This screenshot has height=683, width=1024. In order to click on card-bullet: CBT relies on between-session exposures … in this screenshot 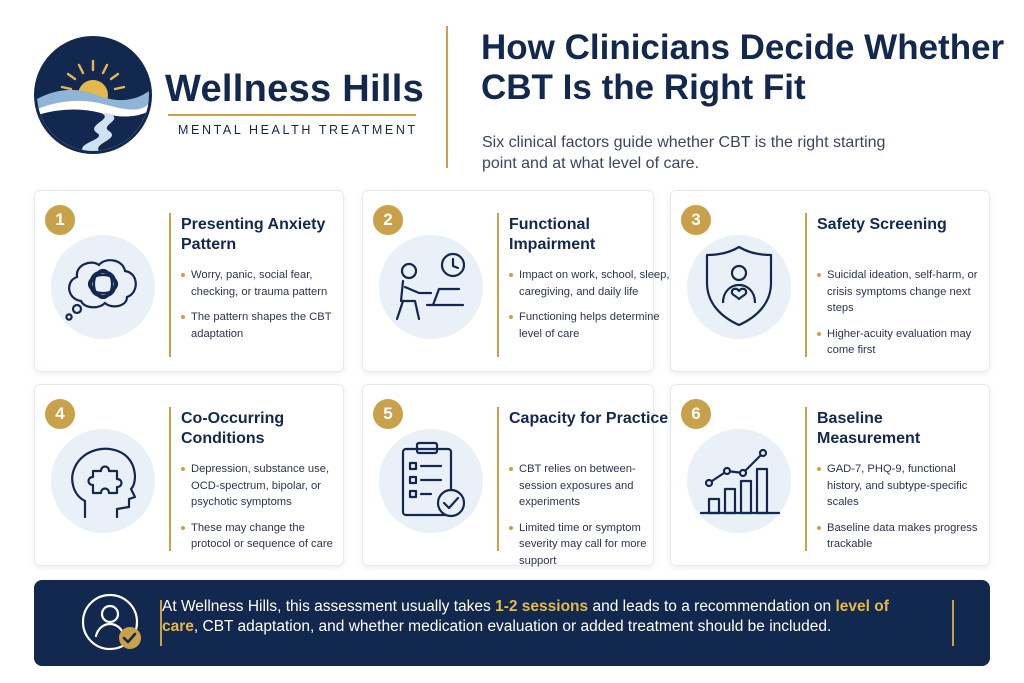, I will do `click(590, 486)`.